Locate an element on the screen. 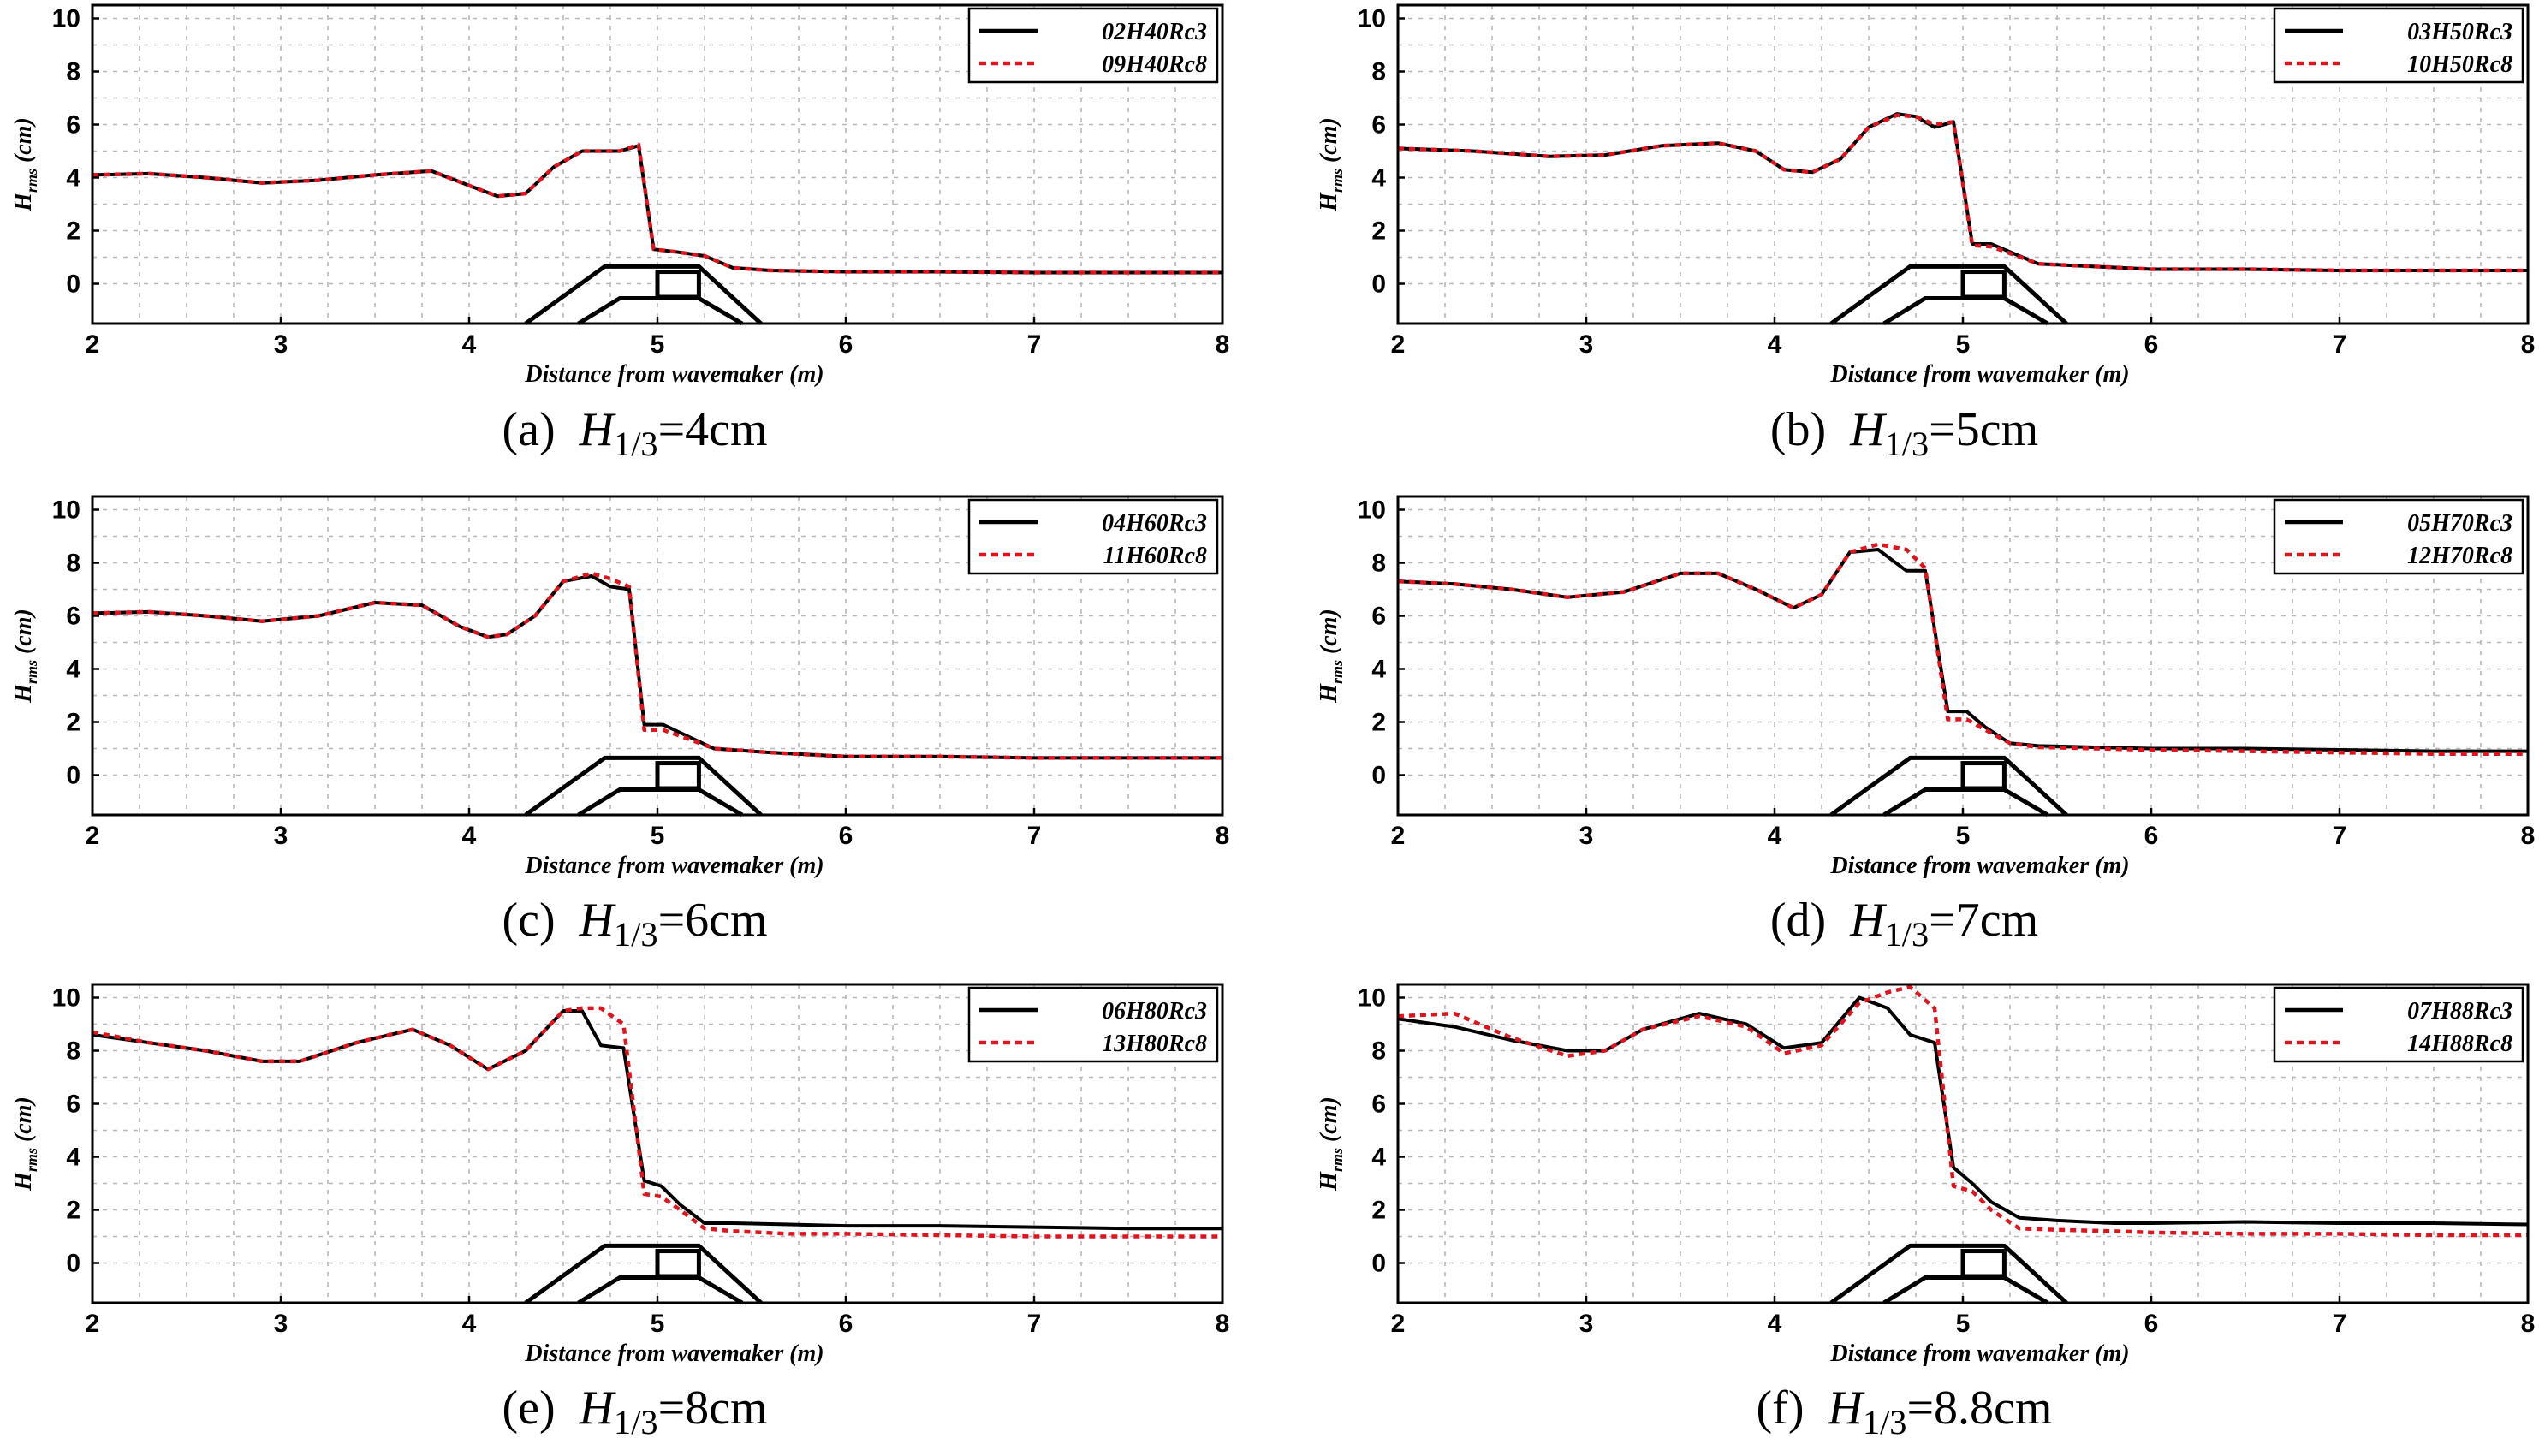 This screenshot has width=2539, height=1456. y-tick-label: 4 is located at coordinates (1378, 1158).